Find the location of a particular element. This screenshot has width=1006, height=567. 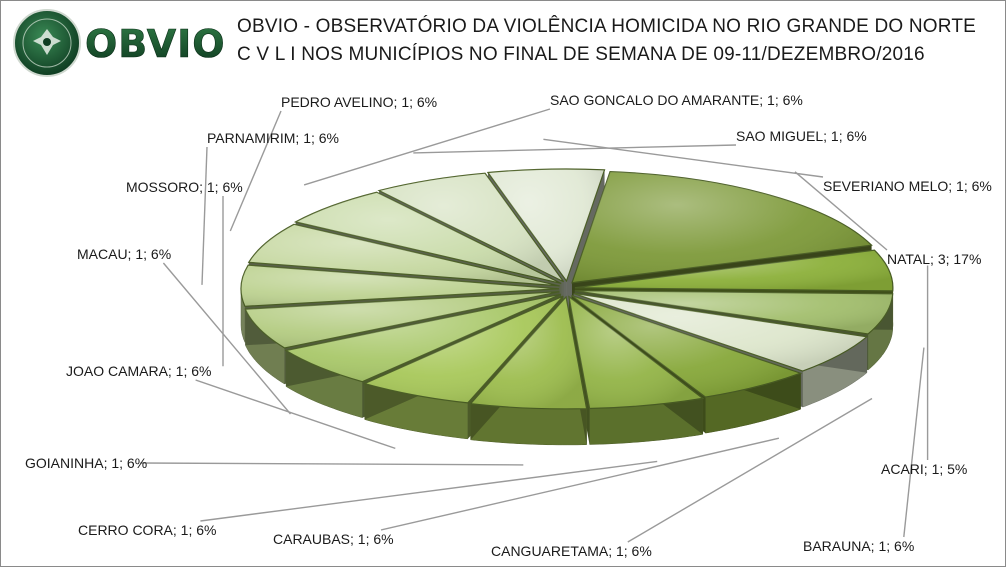

logo-wordmark: OBVIO is located at coordinates (155, 44).